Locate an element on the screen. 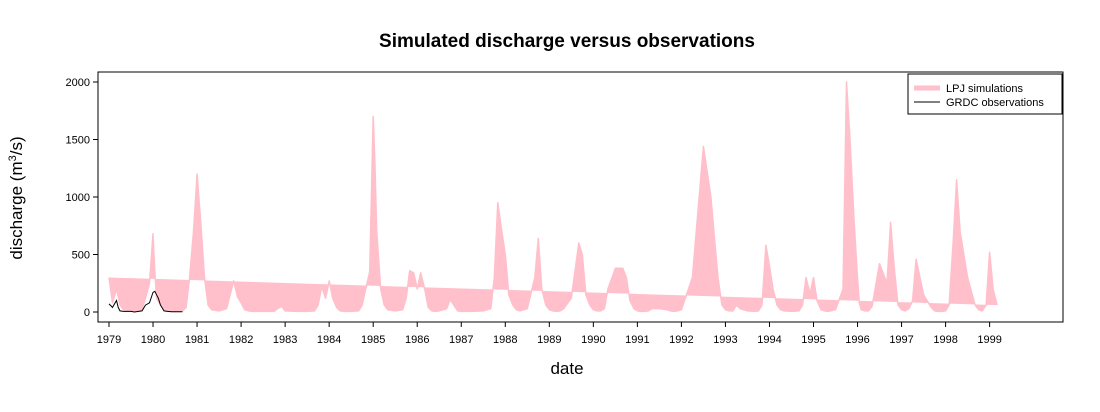 Image resolution: width=1100 pixels, height=412 pixels. x-tick-label: 1980 is located at coordinates (153, 340).